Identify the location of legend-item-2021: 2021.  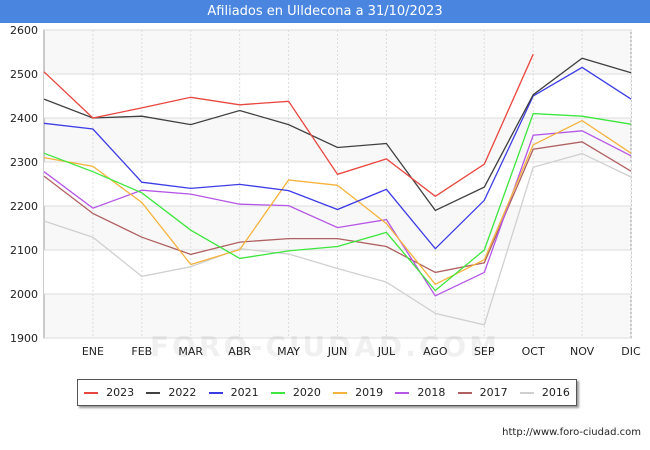
(233, 392).